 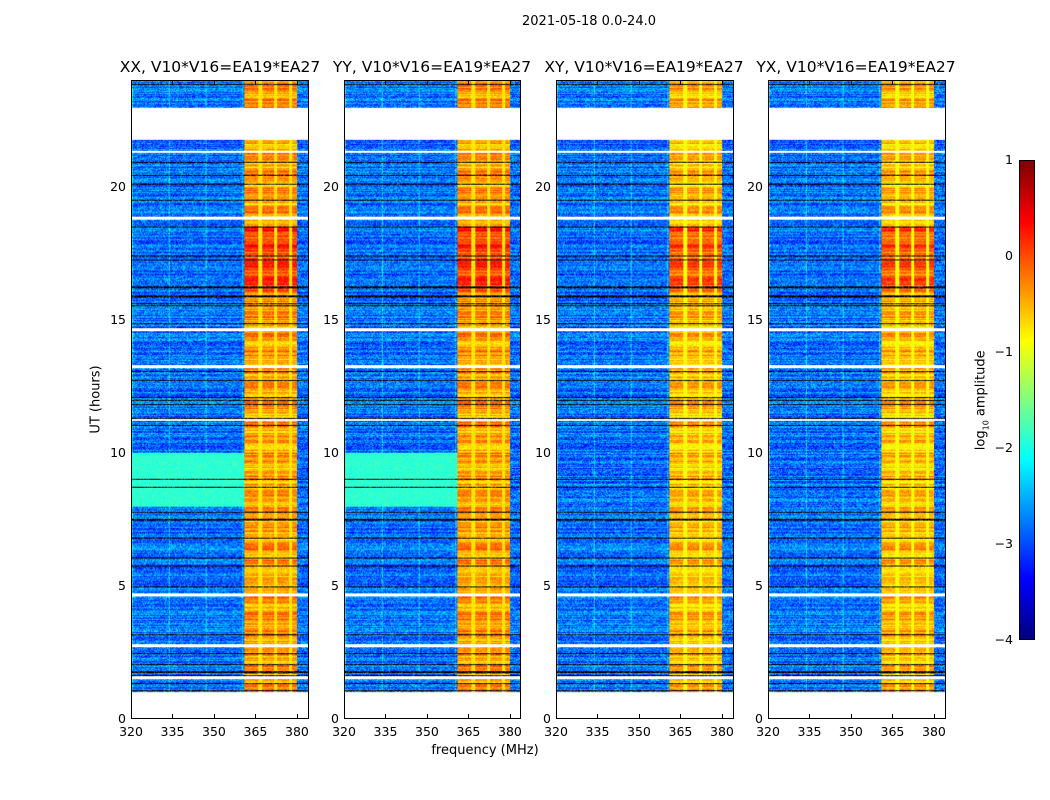 I want to click on heatmap-panel-xy, so click(x=645, y=399).